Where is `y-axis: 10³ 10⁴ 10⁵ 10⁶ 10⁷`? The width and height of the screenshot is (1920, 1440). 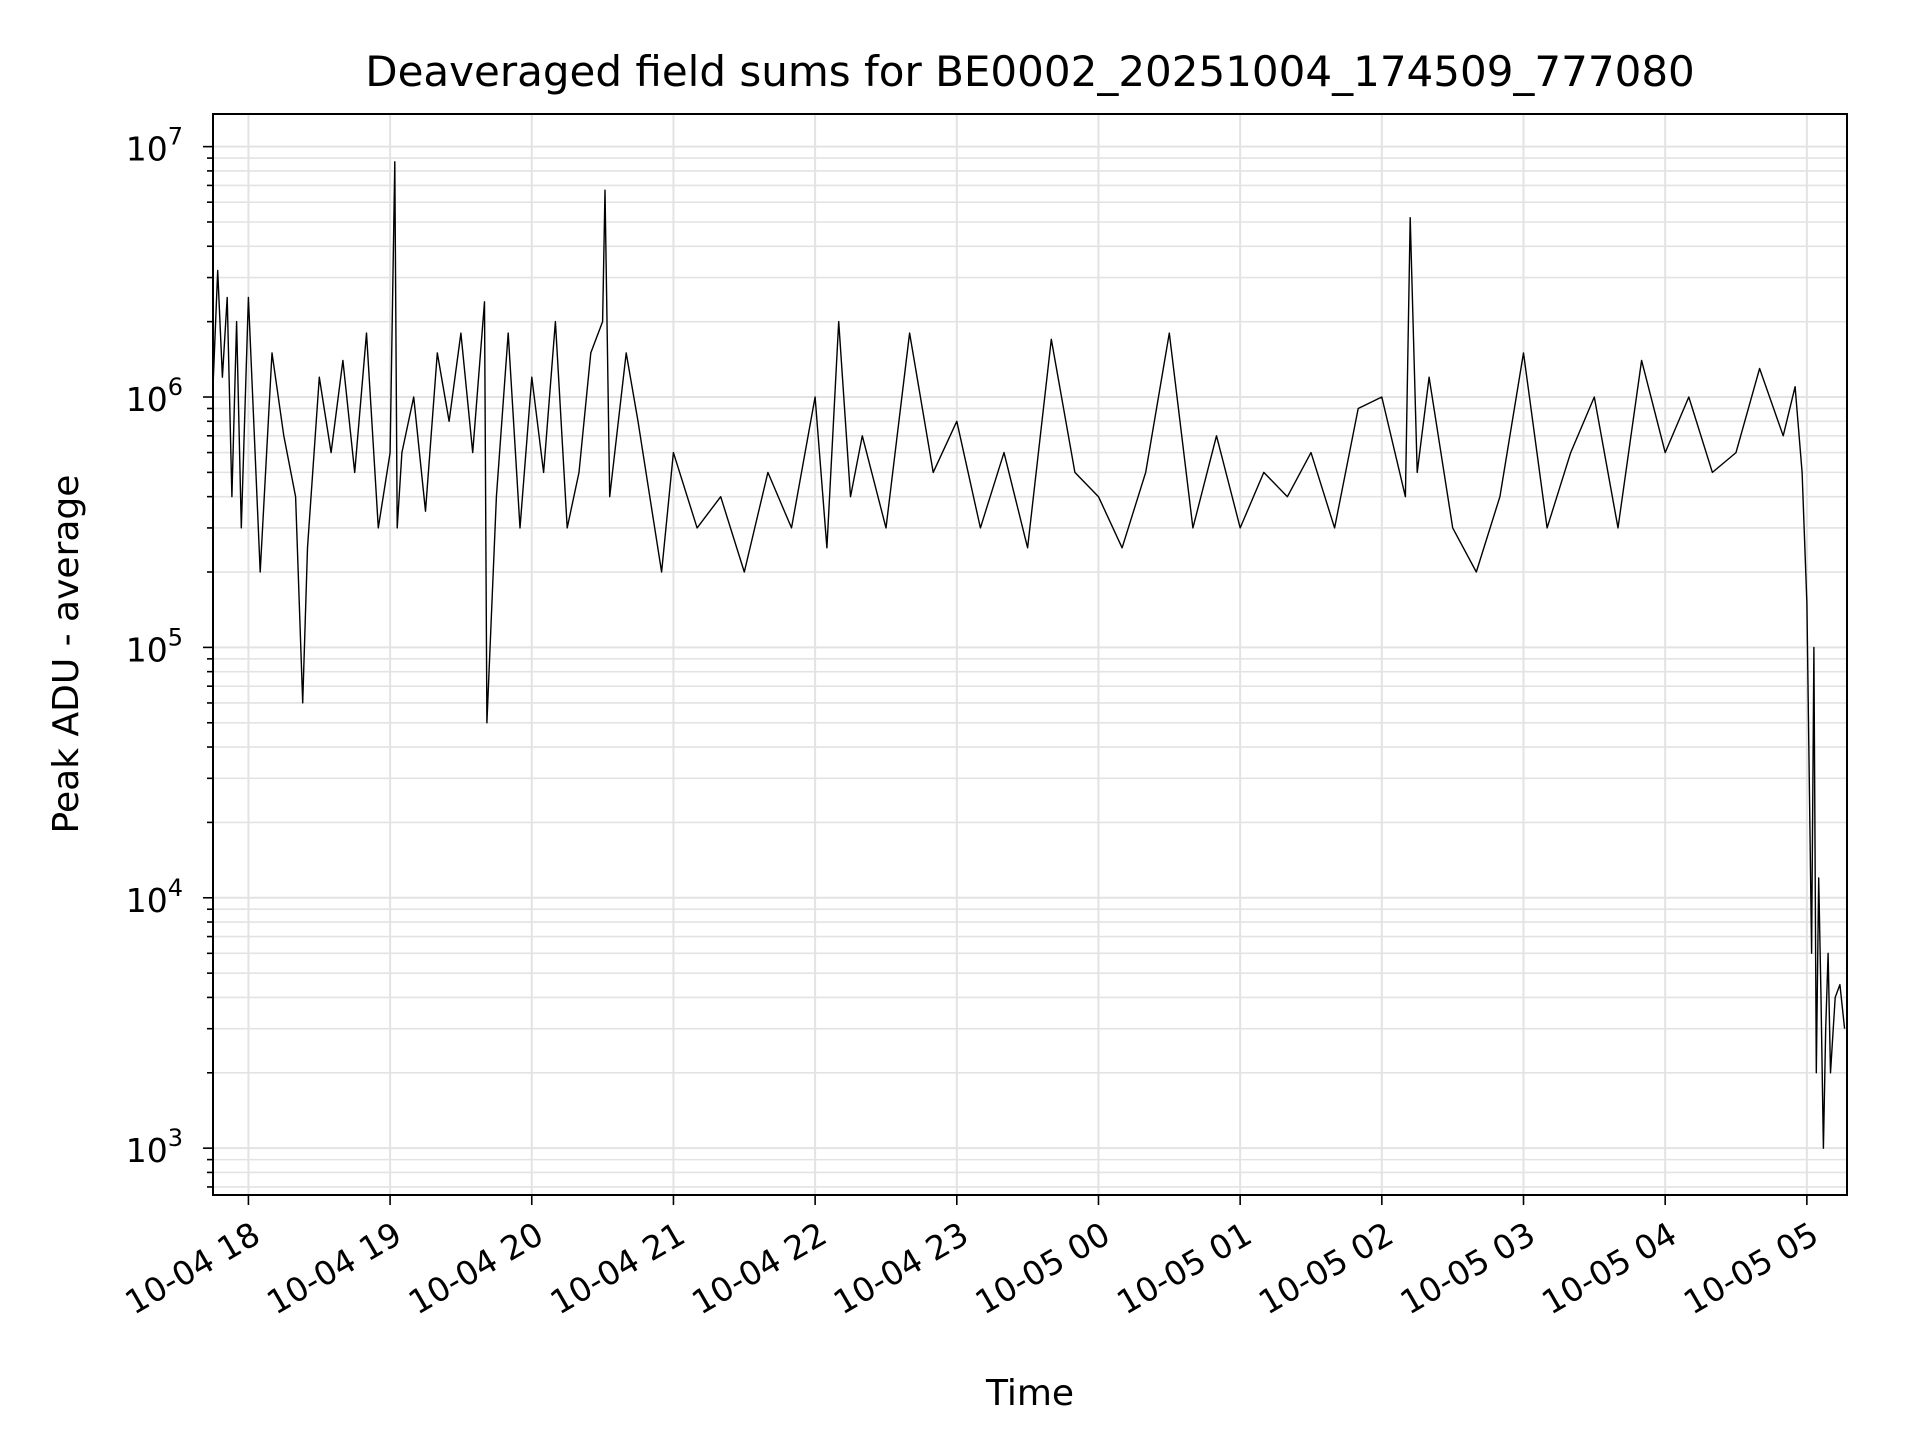
y-axis: 10³ 10⁴ 10⁵ 10⁶ 10⁷ is located at coordinates (169, 655).